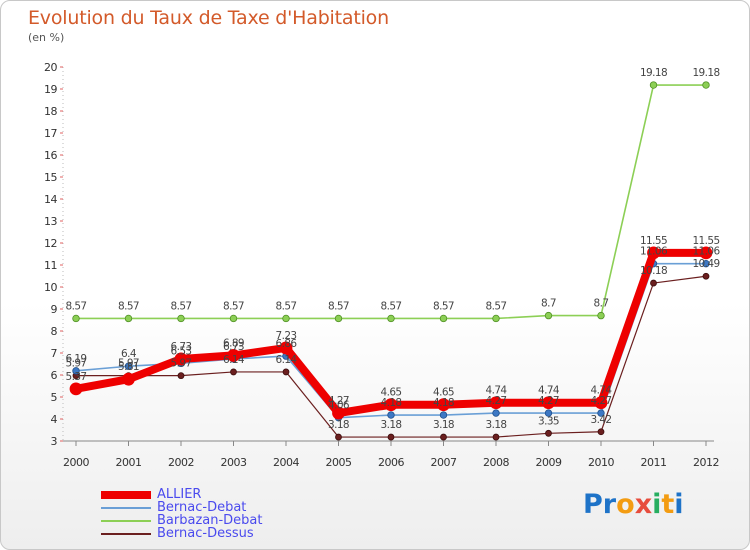 The width and height of the screenshot is (750, 550). I want to click on y-tick-label: 11, so click(50, 265).